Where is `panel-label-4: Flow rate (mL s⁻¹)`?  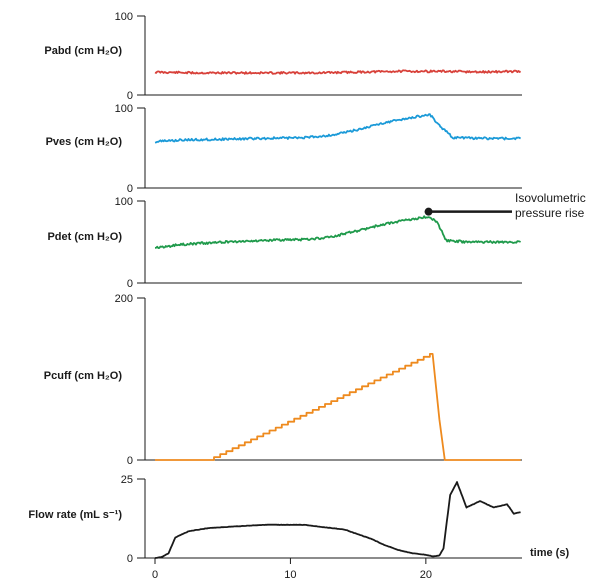
panel-label-4: Flow rate (mL s⁻¹) is located at coordinates (75, 515).